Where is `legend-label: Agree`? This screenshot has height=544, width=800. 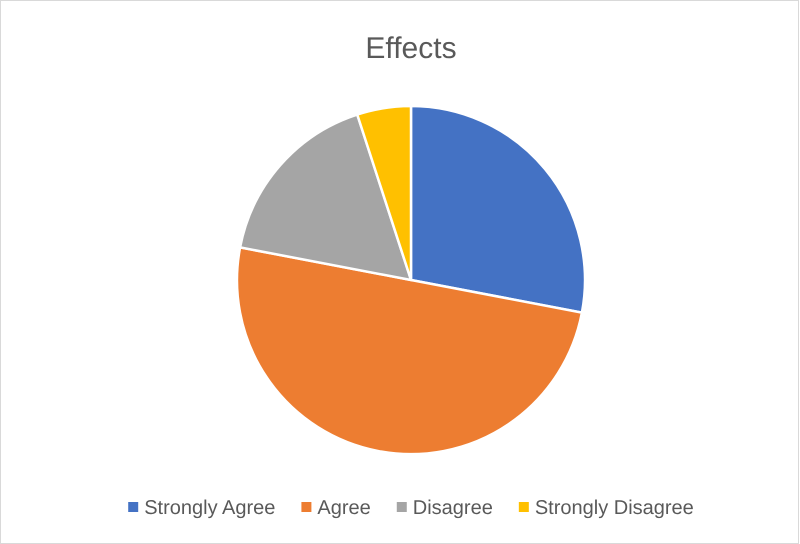
legend-label: Agree is located at coordinates (344, 508).